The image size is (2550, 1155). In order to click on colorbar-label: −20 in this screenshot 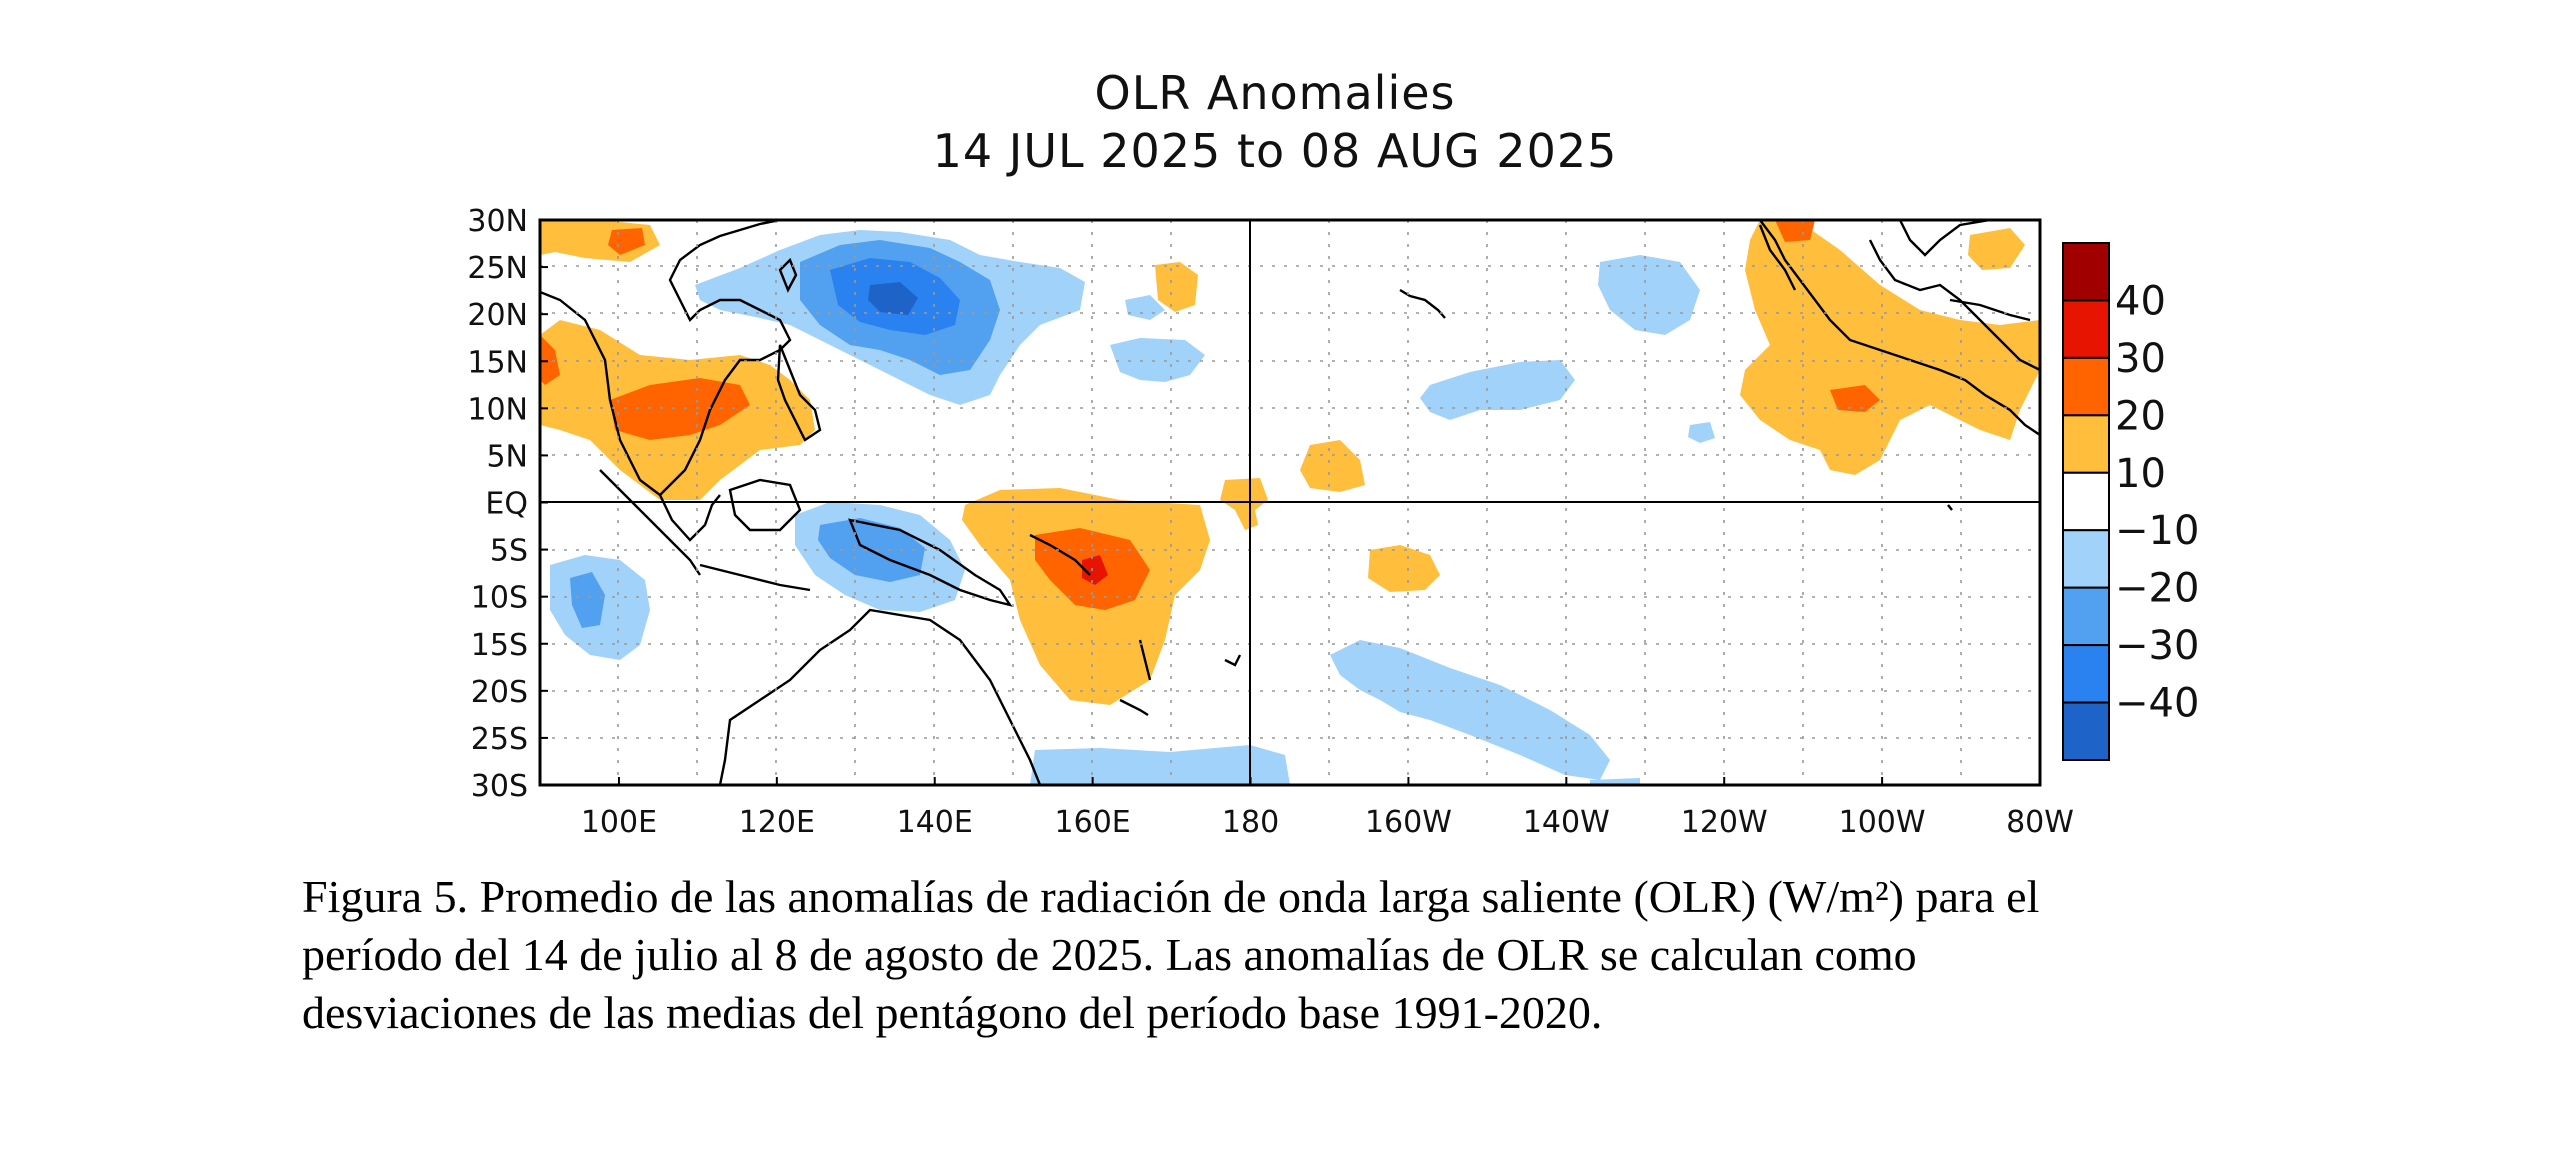, I will do `click(2157, 589)`.